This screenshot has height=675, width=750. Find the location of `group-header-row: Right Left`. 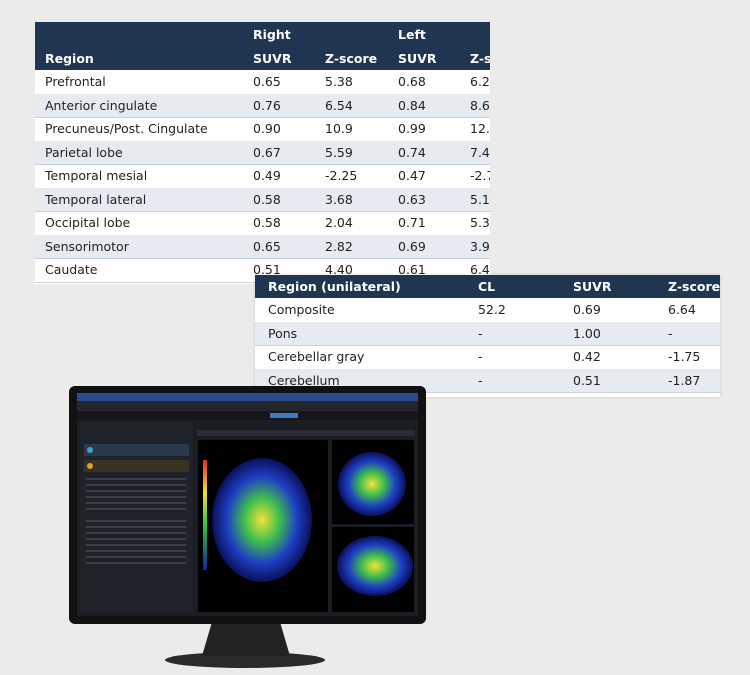

group-header-row: Right Left is located at coordinates (262, 34).